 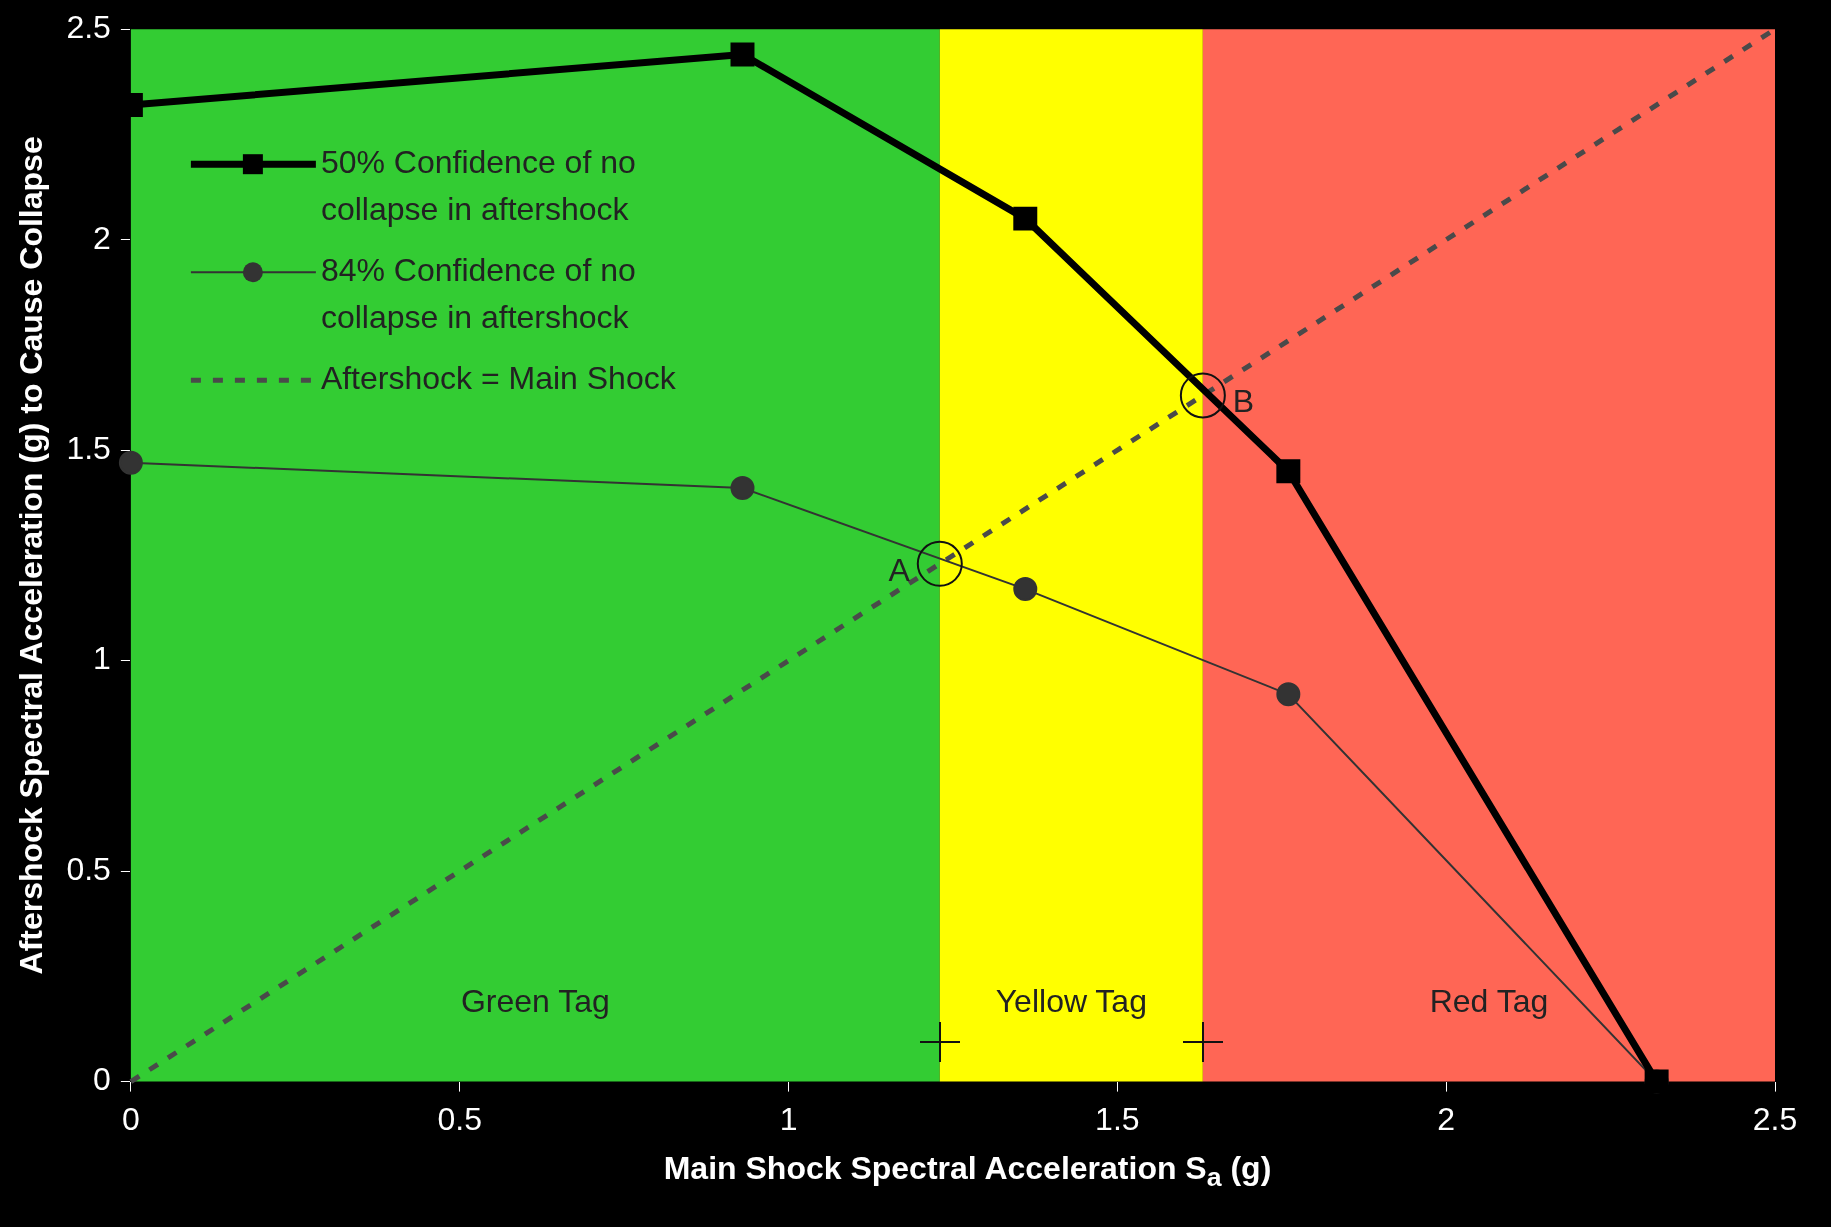 What do you see at coordinates (1489, 1001) in the screenshot?
I see `band-label: Red Tag` at bounding box center [1489, 1001].